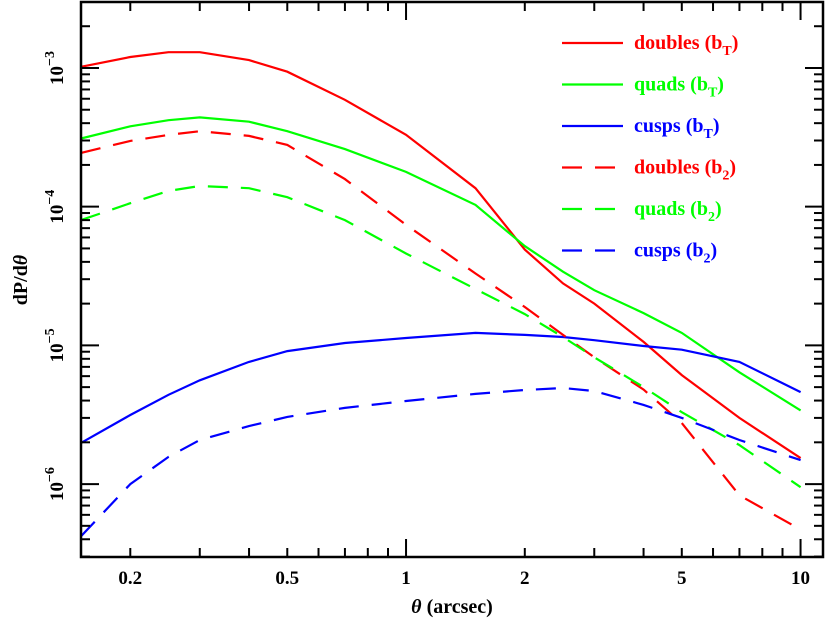 The height and width of the screenshot is (621, 830). I want to click on y-tick-exponent: −5, so click(50, 335).